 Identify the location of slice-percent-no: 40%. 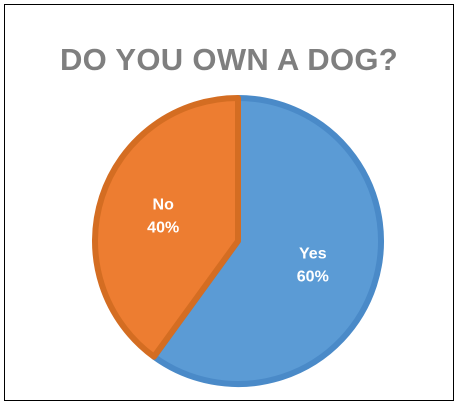
(163, 228).